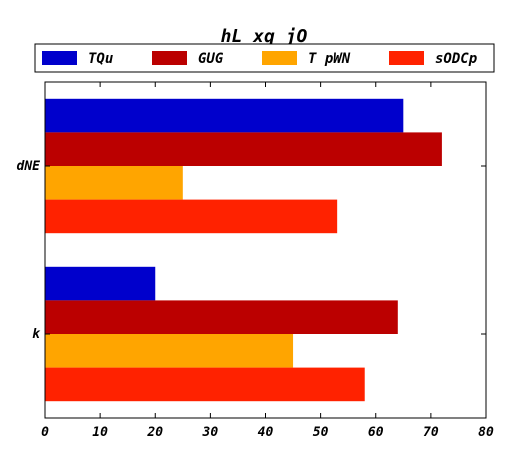  What do you see at coordinates (59, 58) in the screenshot?
I see `legend-swatch-TQu` at bounding box center [59, 58].